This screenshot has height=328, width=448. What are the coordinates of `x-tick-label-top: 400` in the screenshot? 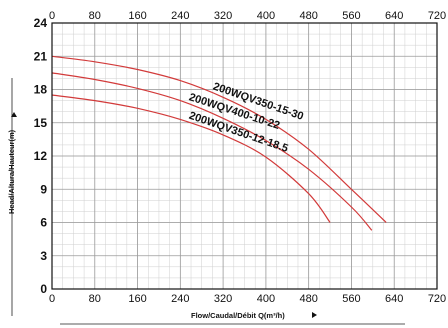 It's located at (266, 16).